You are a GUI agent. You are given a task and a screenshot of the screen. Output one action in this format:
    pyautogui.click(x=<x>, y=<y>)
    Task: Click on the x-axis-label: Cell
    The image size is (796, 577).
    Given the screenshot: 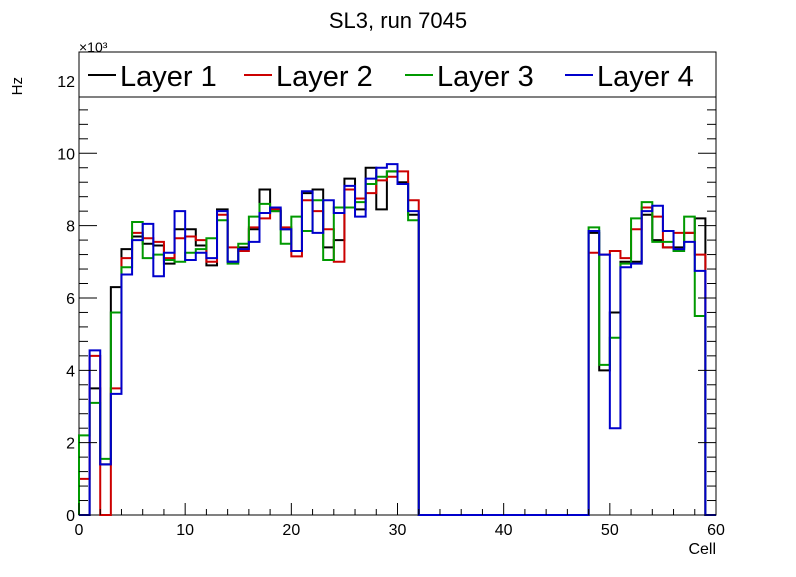 What is the action you would take?
    pyautogui.click(x=702, y=549)
    